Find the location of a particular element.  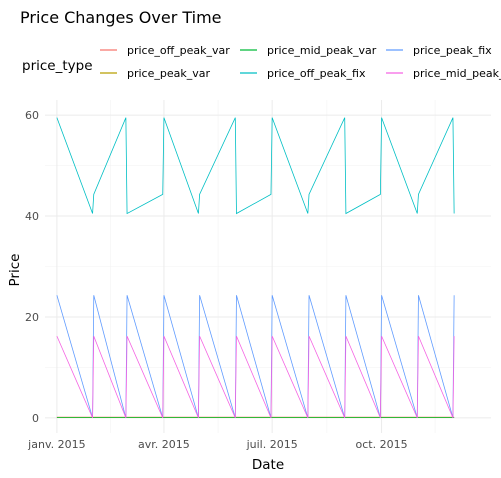

x-axis-title: Date is located at coordinates (268, 465).